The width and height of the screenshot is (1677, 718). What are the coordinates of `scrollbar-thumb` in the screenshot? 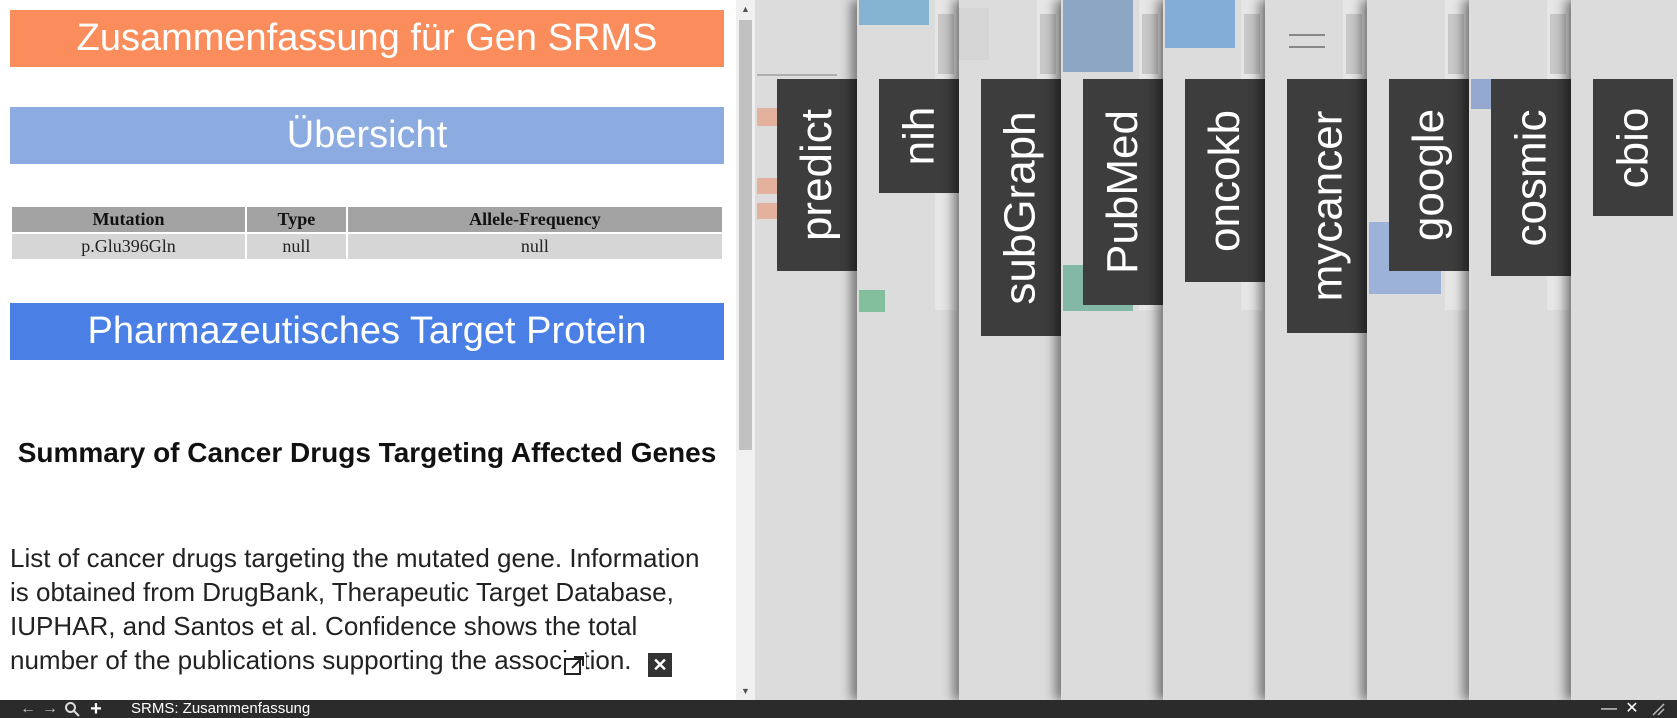 It's located at (745, 235).